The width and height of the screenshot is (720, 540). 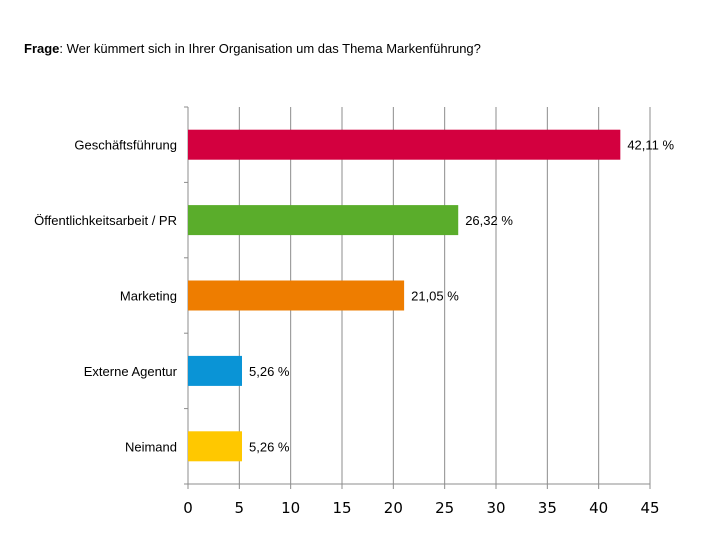 What do you see at coordinates (393, 508) in the screenshot?
I see `x-tick-label: 20` at bounding box center [393, 508].